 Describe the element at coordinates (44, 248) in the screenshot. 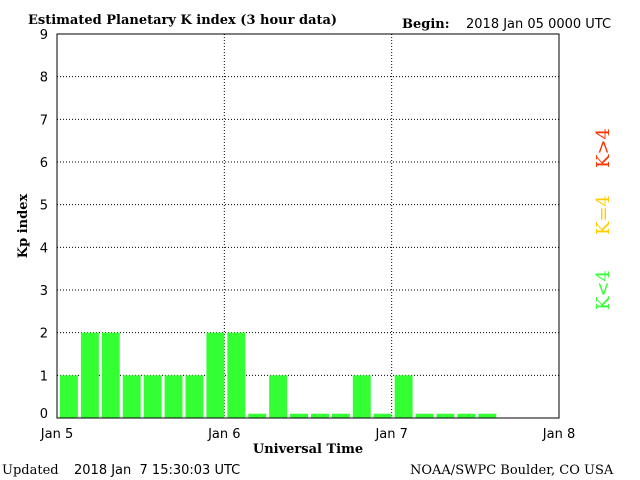

I see `y-tick-label: 4` at that location.